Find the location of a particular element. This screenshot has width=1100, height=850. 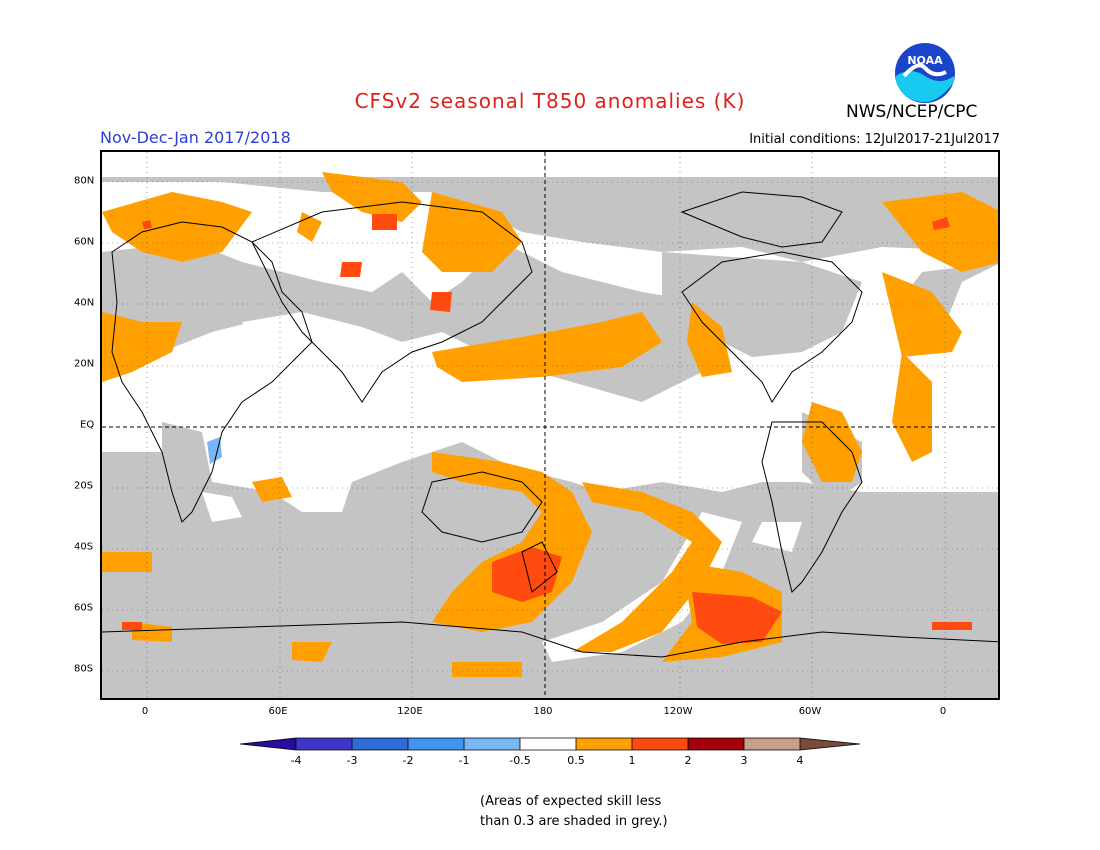

lon-label: 60W is located at coordinates (810, 711).